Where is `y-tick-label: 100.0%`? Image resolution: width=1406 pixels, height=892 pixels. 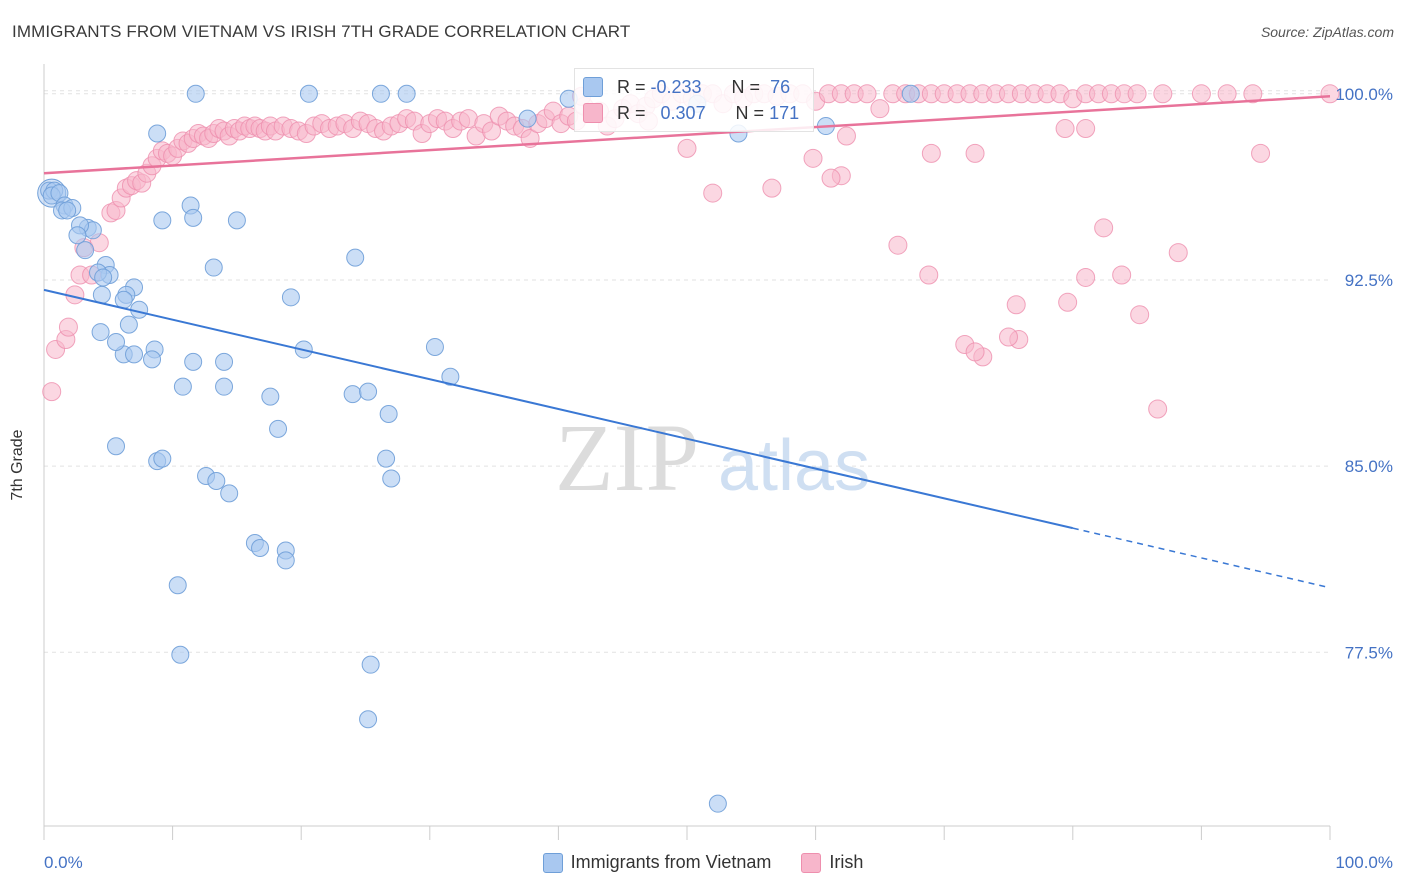 y-tick-label: 100.0% is located at coordinates (1364, 94).